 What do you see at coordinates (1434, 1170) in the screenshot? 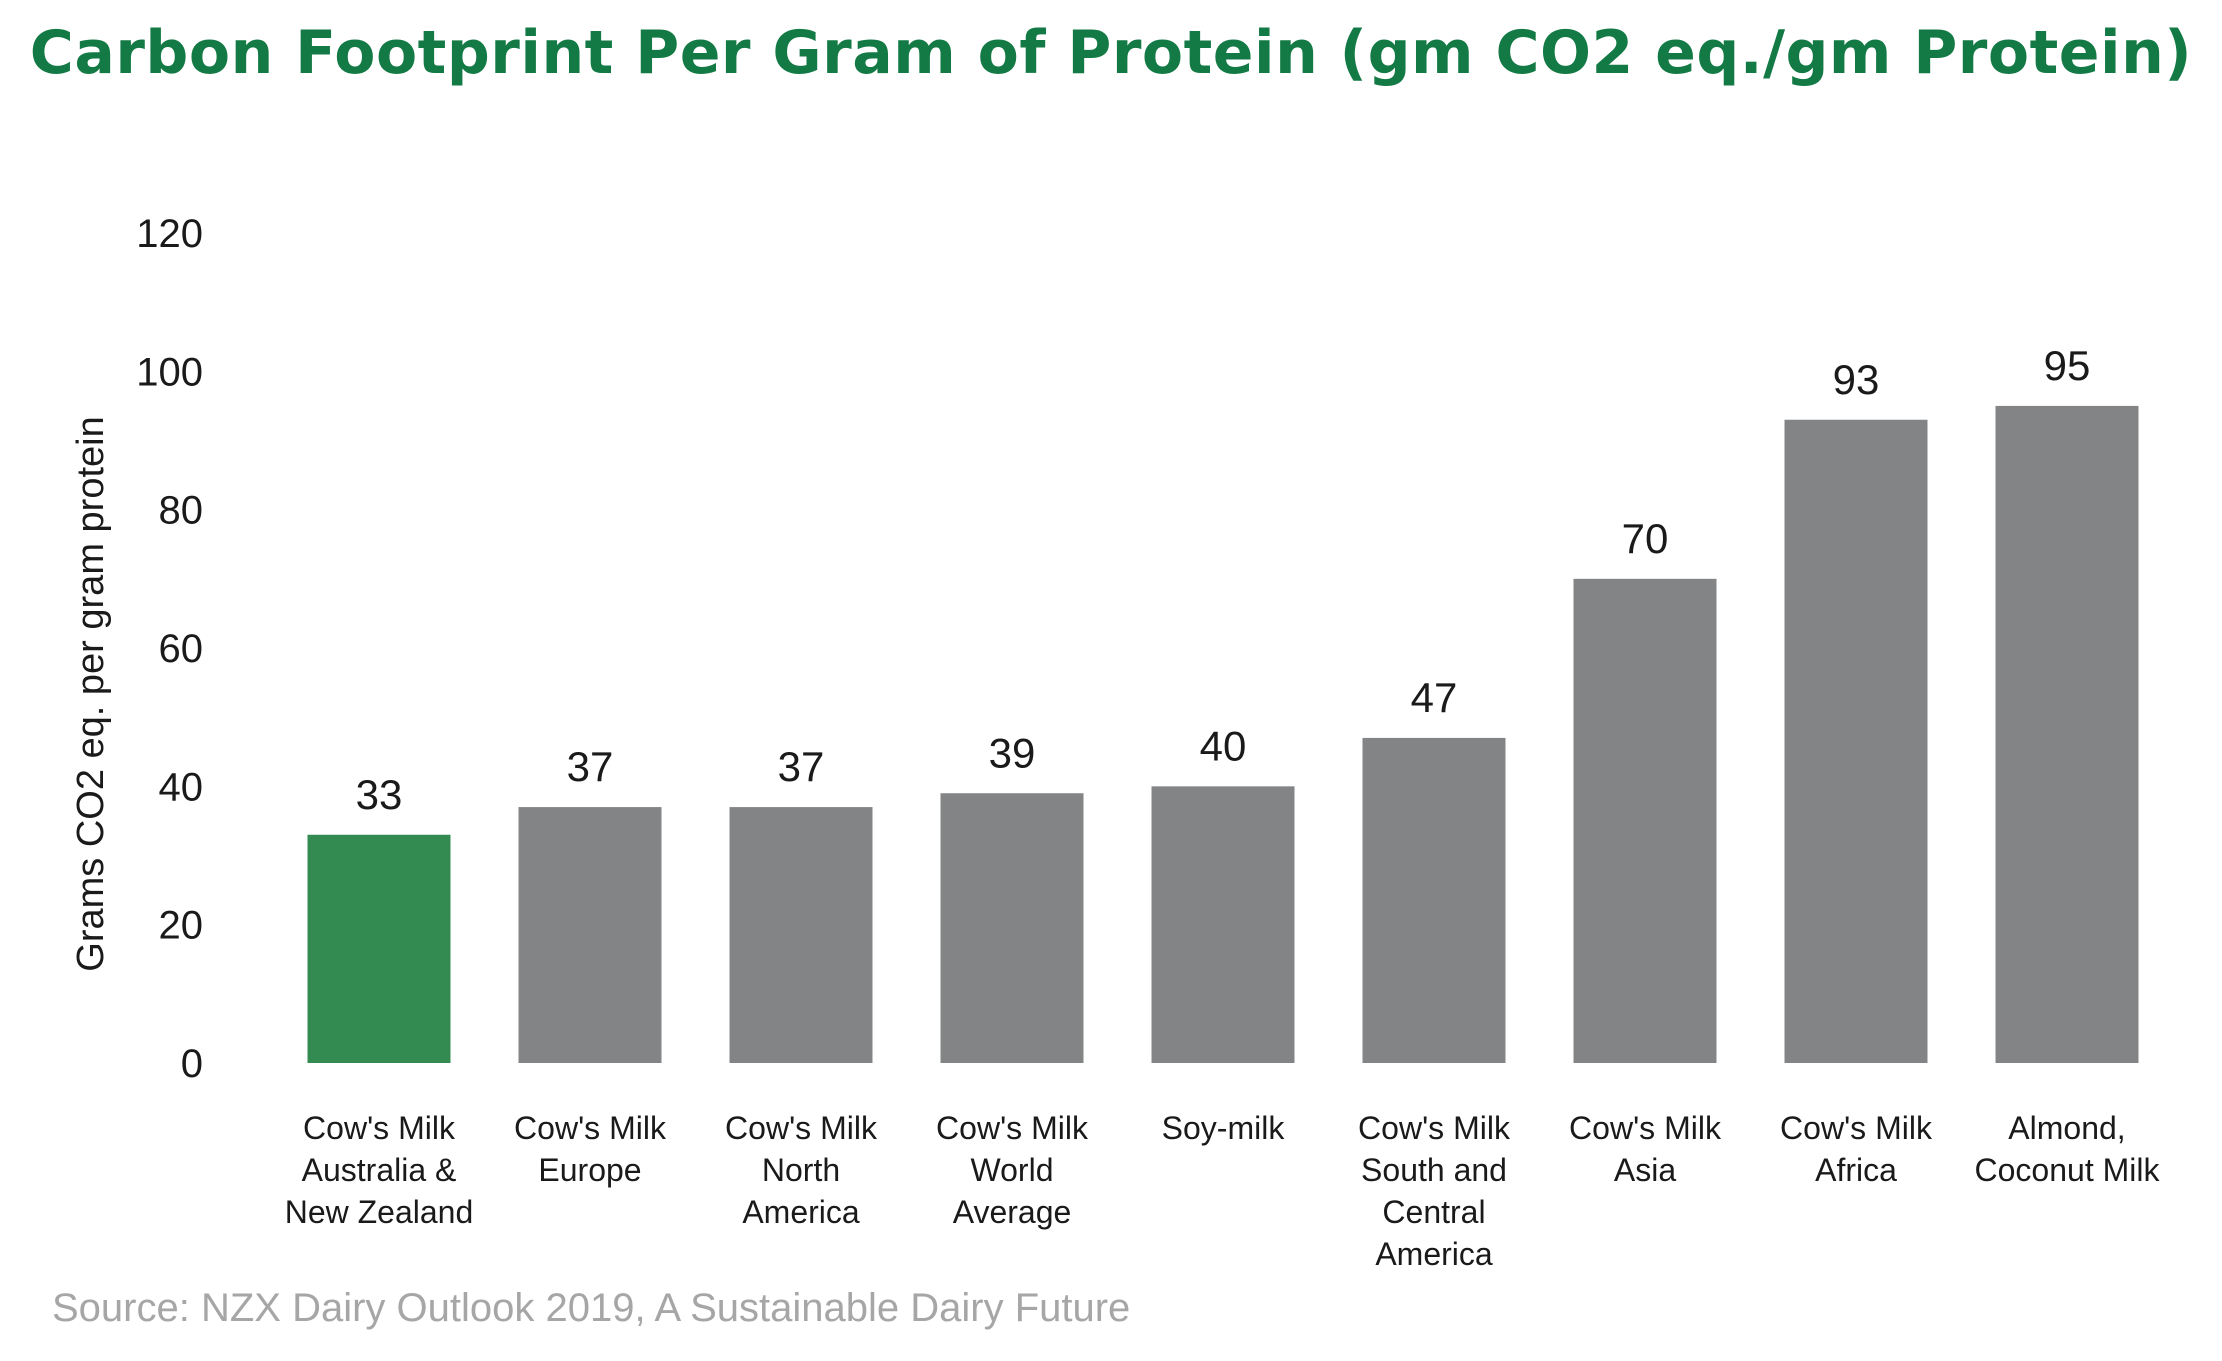
I see `category-label-line: South and` at bounding box center [1434, 1170].